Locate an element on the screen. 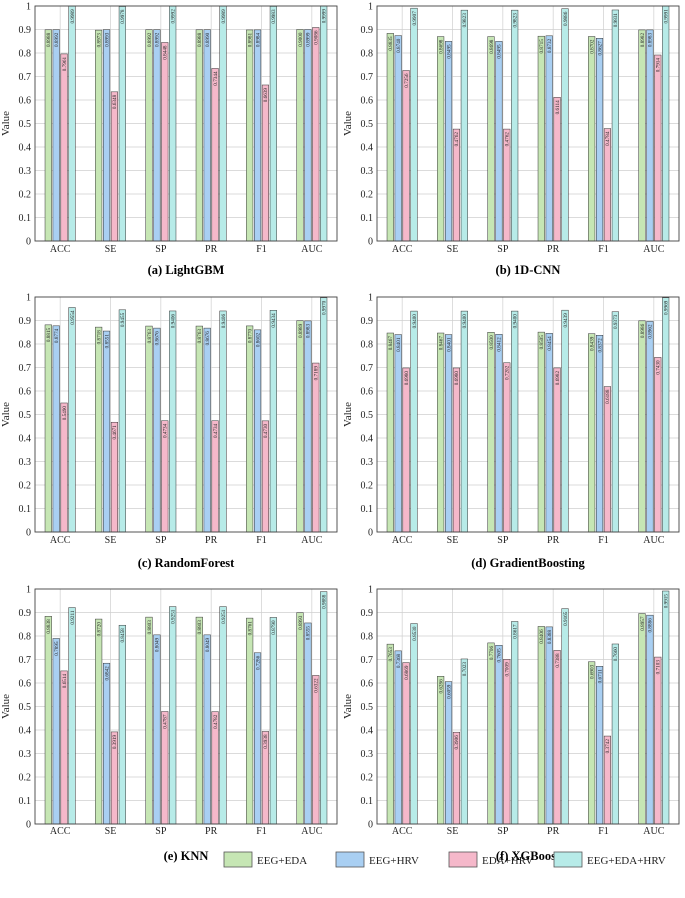 Image resolution: width=685 pixels, height=898 pixels. y-tick-label: 0.3 is located at coordinates (25, 171).